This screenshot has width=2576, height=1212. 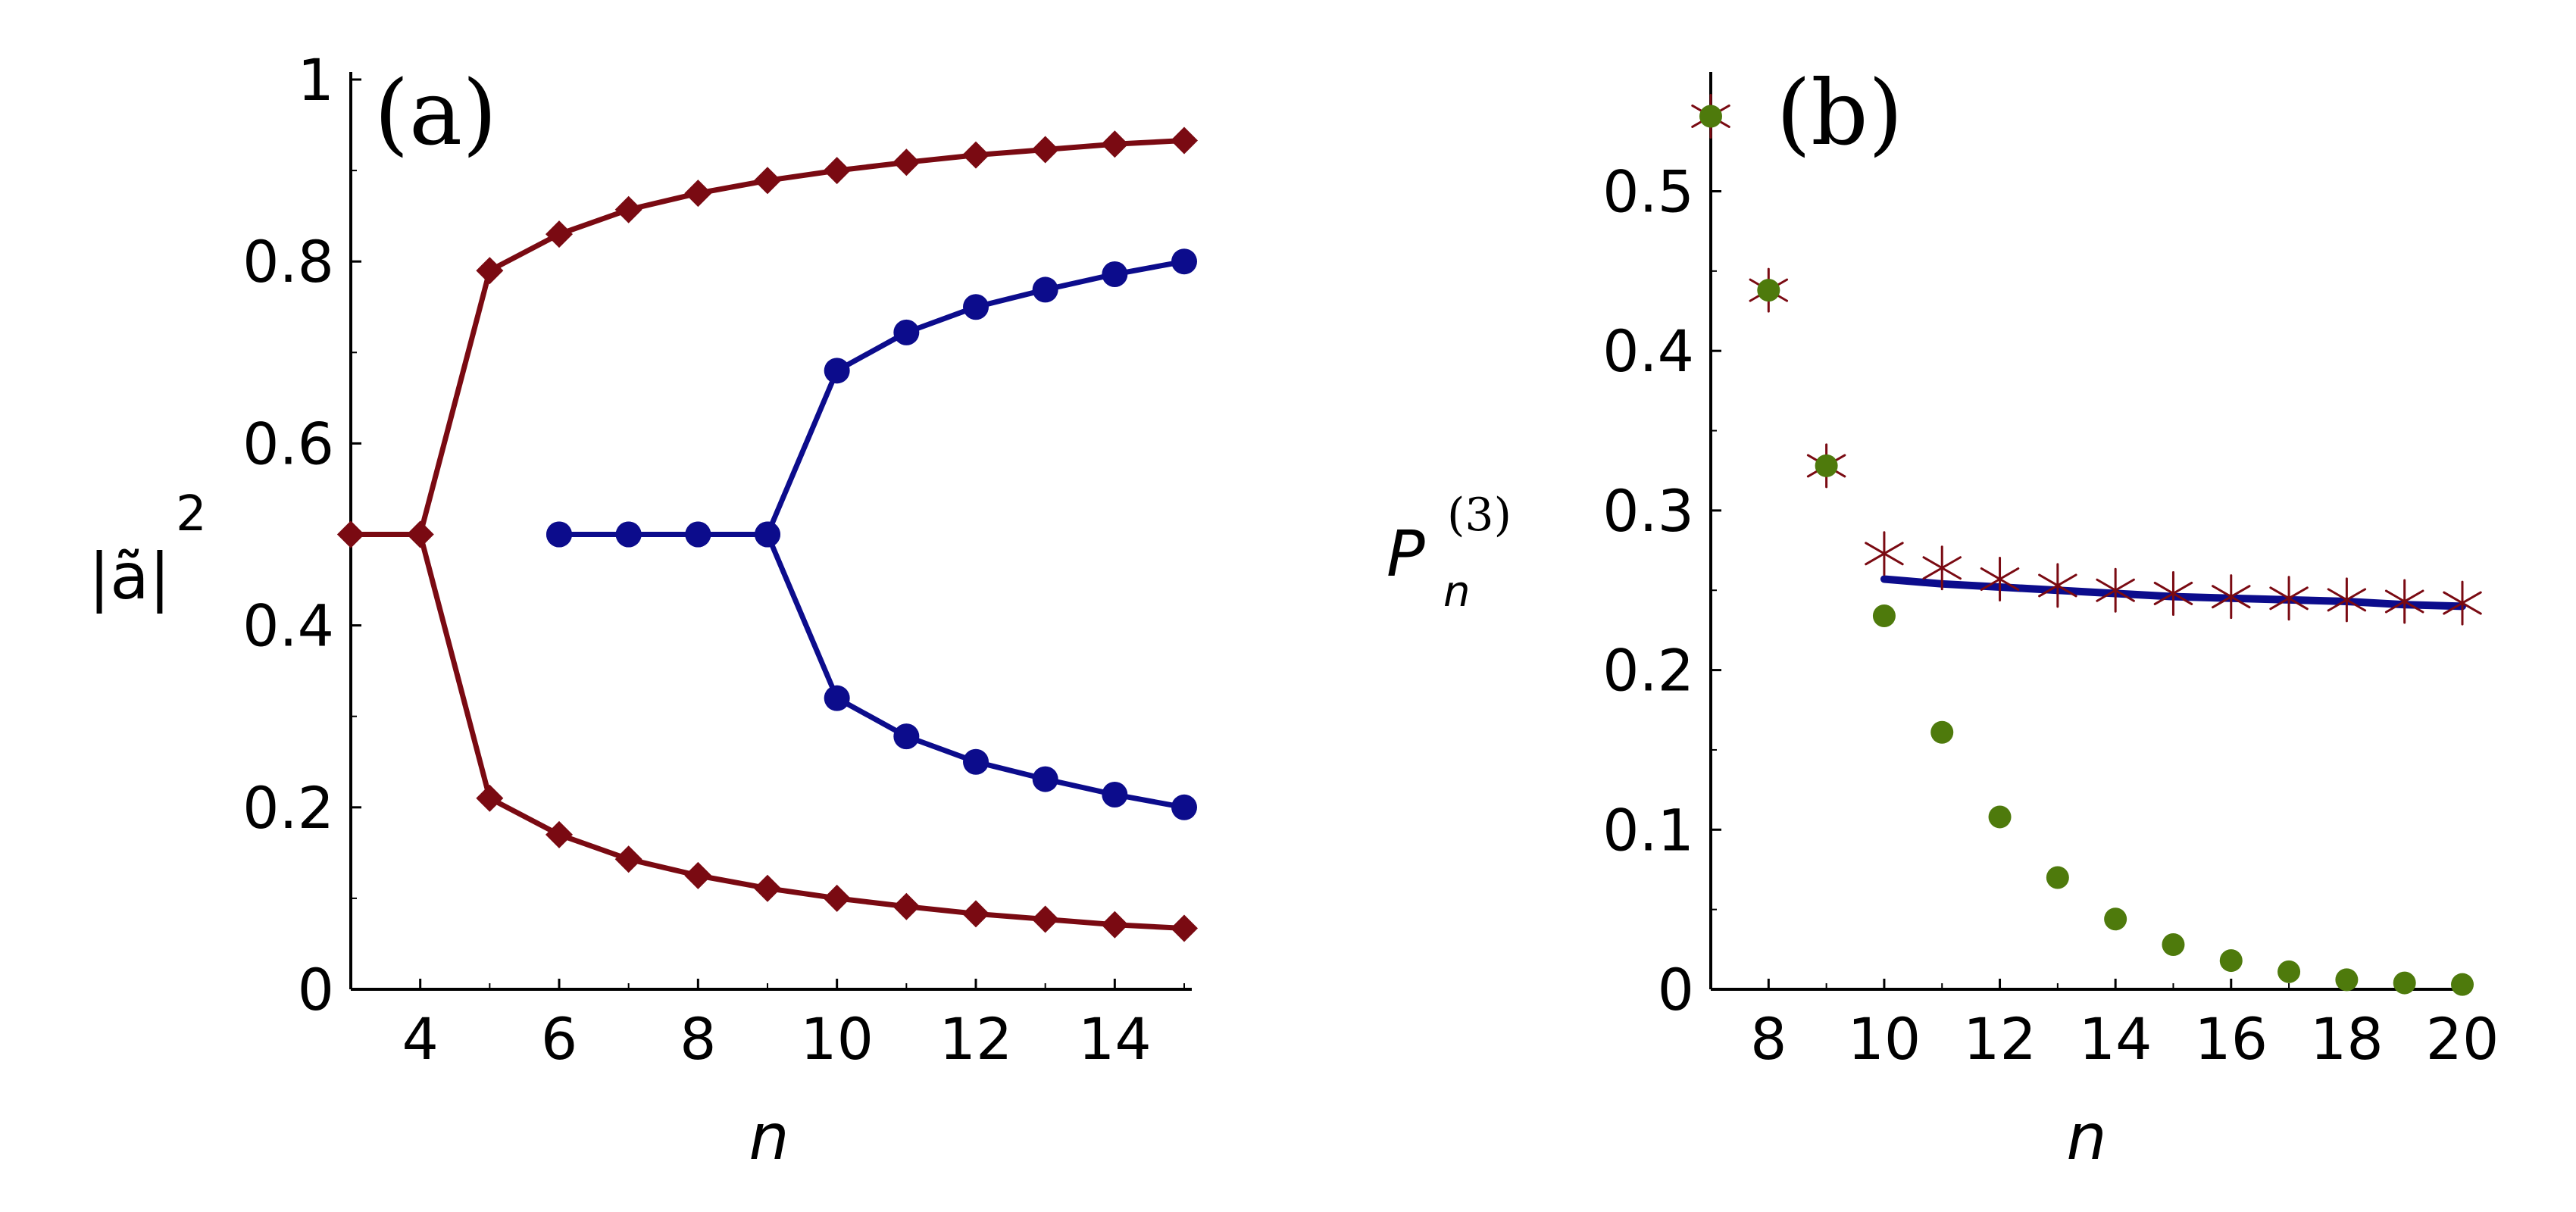 I want to click on panel-b-x-tick-label: 12, so click(x=2000, y=1039).